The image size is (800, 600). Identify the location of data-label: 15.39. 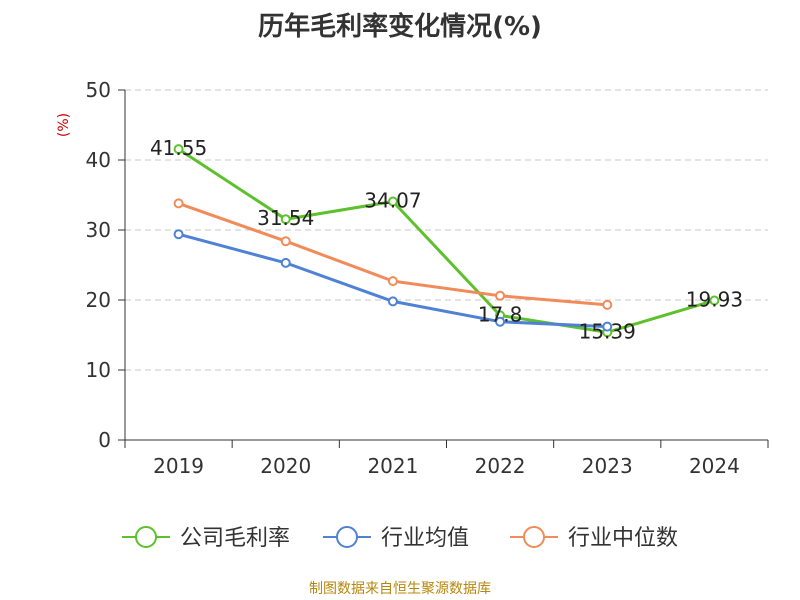
(607, 331).